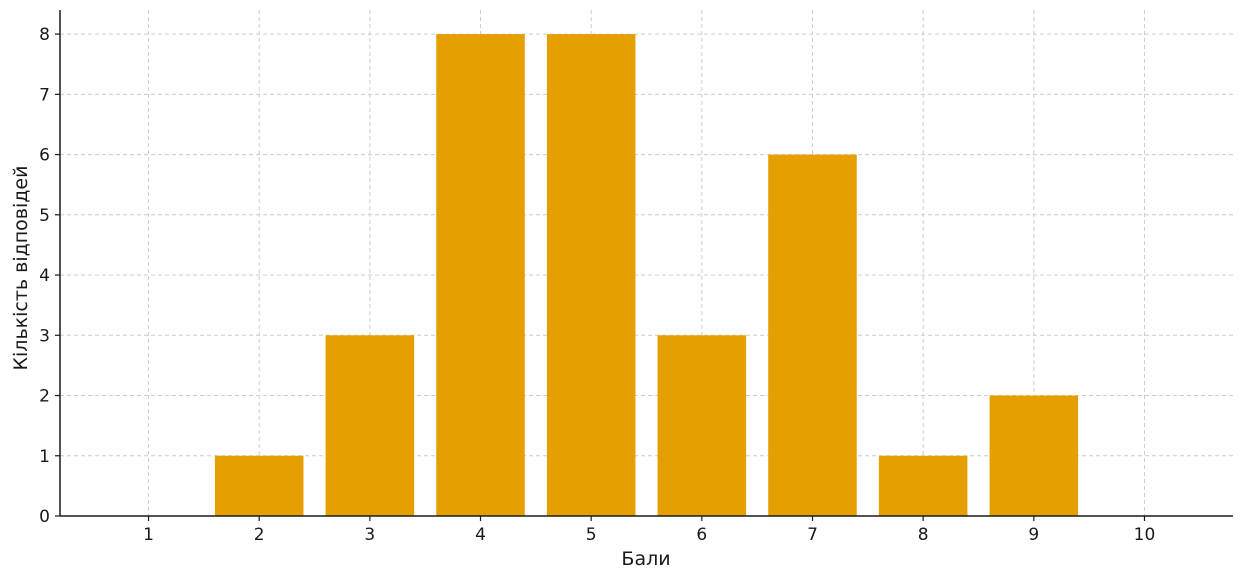 The height and width of the screenshot is (573, 1240). What do you see at coordinates (44, 95) in the screenshot?
I see `y-tick-label: 7` at bounding box center [44, 95].